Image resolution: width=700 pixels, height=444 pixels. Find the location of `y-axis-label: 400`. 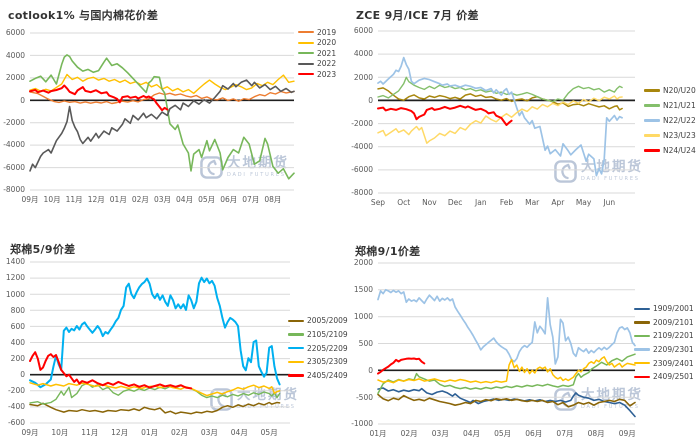

y-axis-label: 400 is located at coordinates (17, 342).